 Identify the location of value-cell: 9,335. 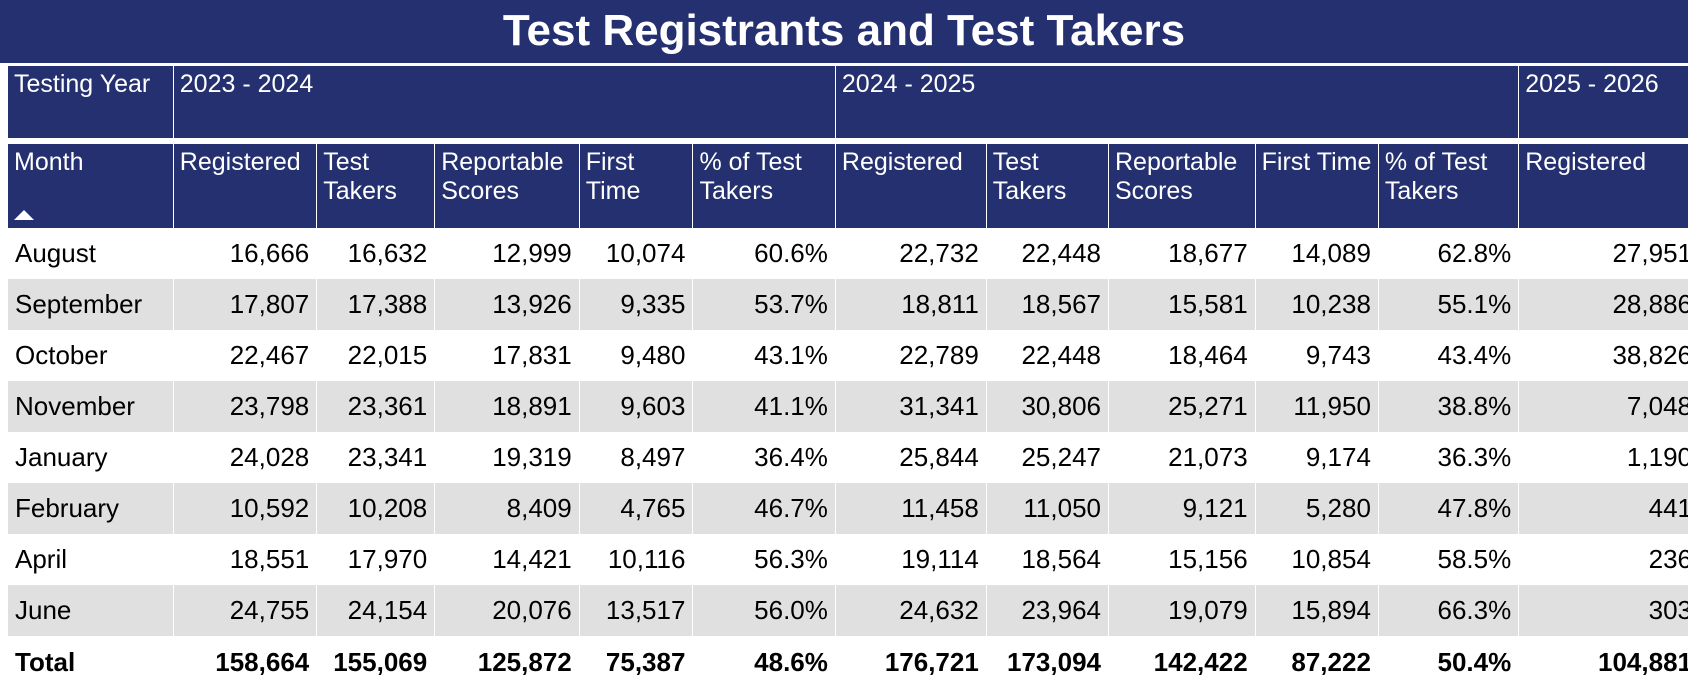
(636, 304).